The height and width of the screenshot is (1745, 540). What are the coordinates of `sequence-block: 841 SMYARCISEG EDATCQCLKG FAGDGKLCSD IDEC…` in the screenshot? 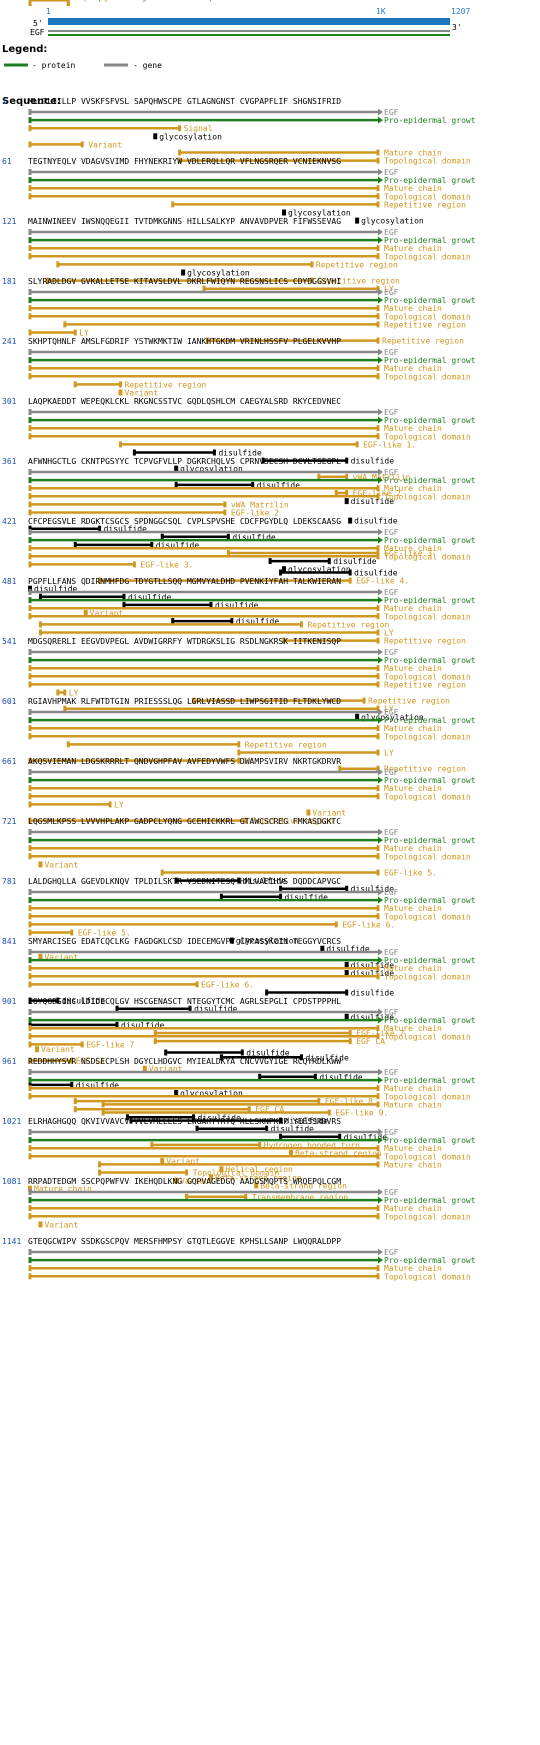 It's located at (239, 999).